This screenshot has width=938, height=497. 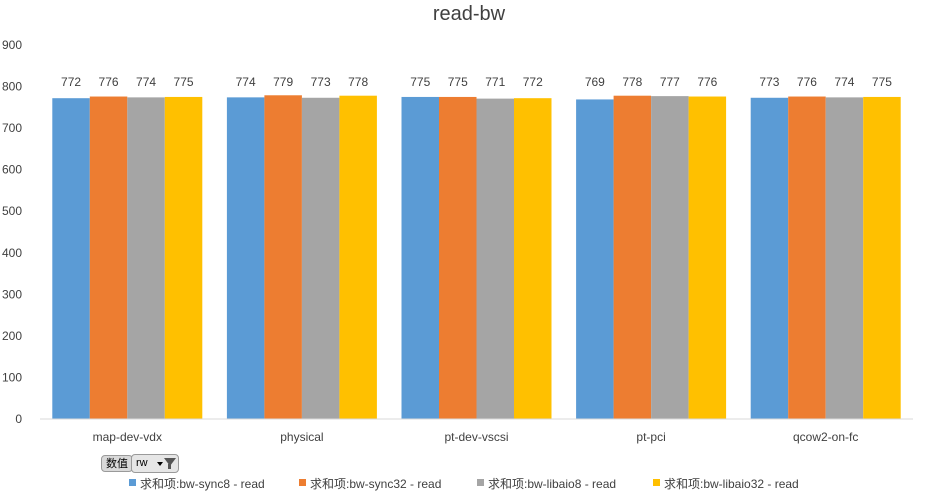 What do you see at coordinates (495, 82) in the screenshot?
I see `data-label: 771` at bounding box center [495, 82].